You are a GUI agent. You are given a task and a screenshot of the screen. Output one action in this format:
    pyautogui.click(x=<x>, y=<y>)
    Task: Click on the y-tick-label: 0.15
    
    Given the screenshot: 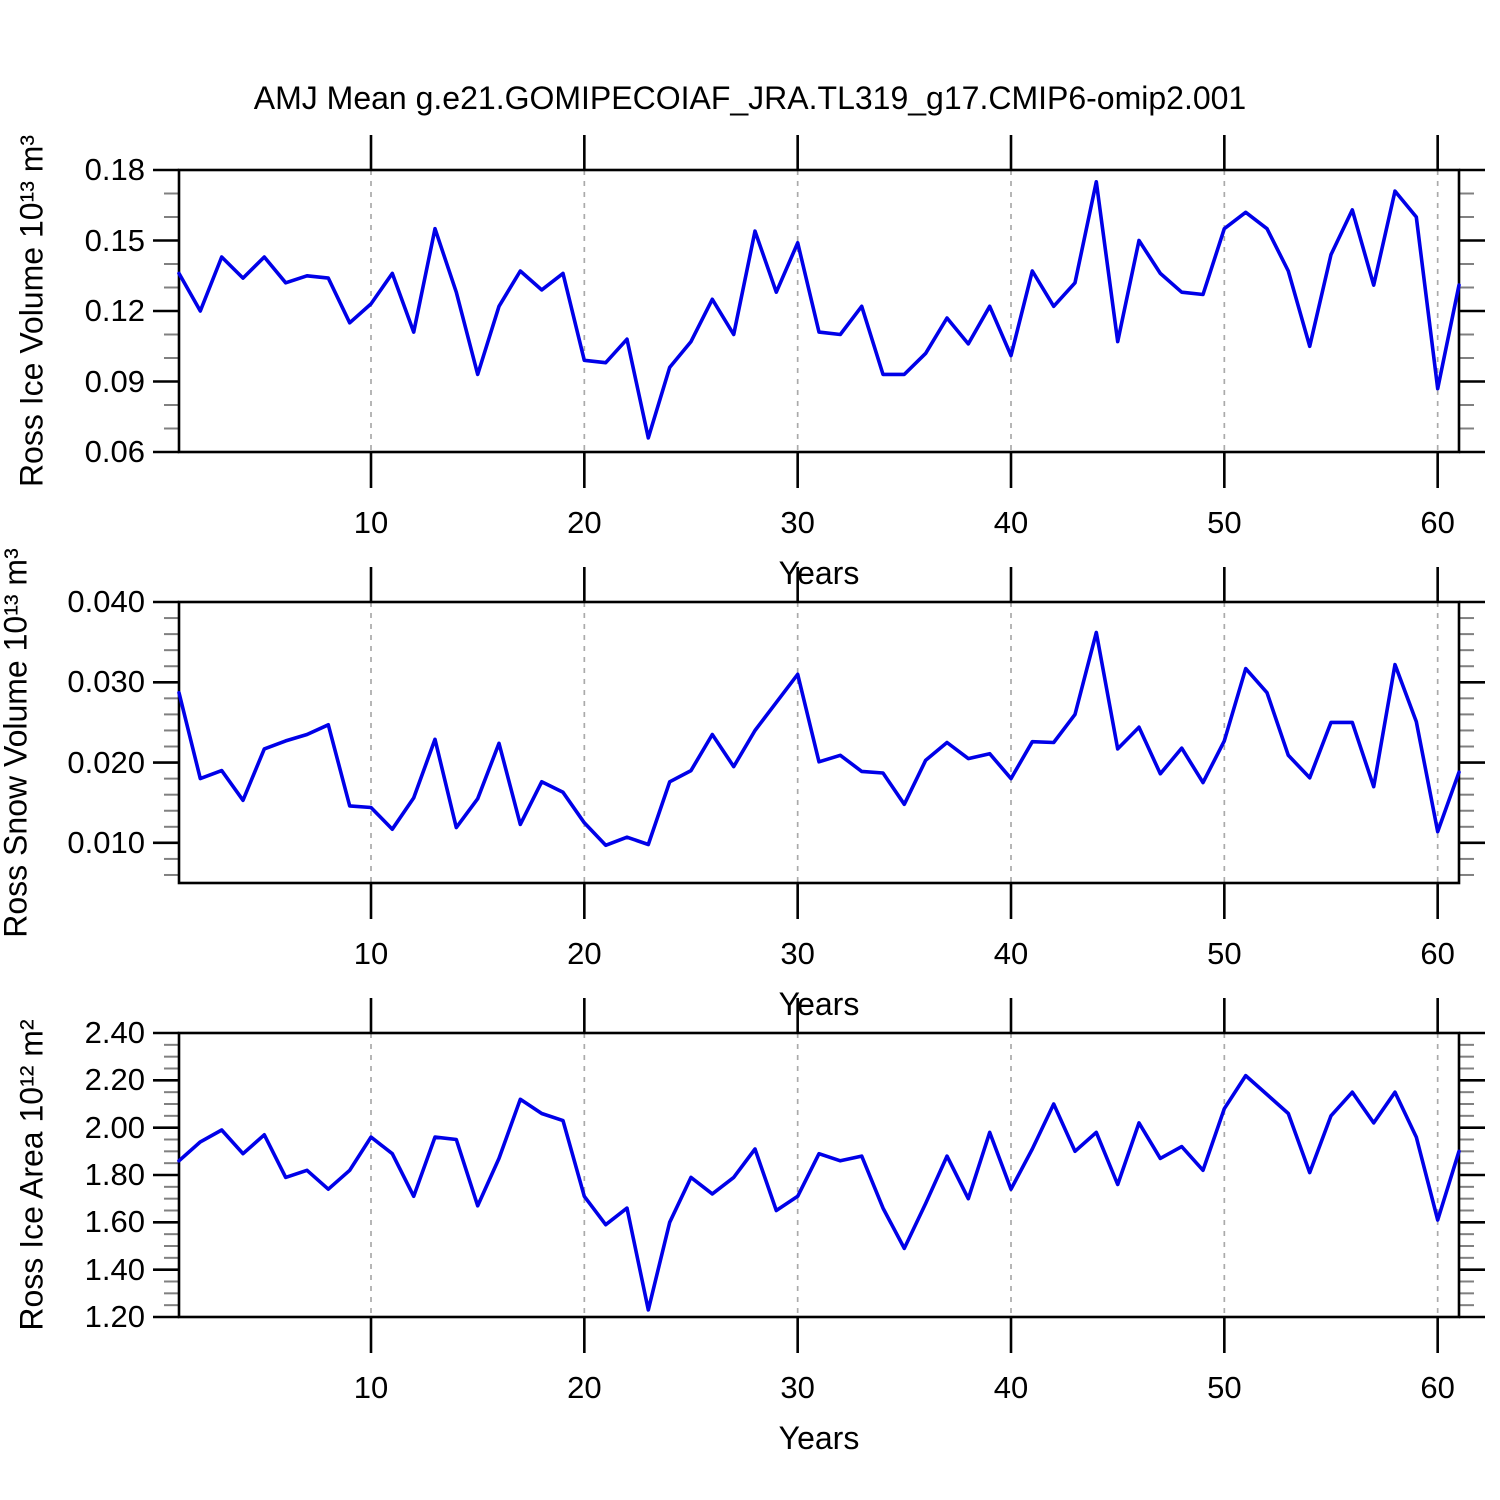 What is the action you would take?
    pyautogui.click(x=114, y=240)
    